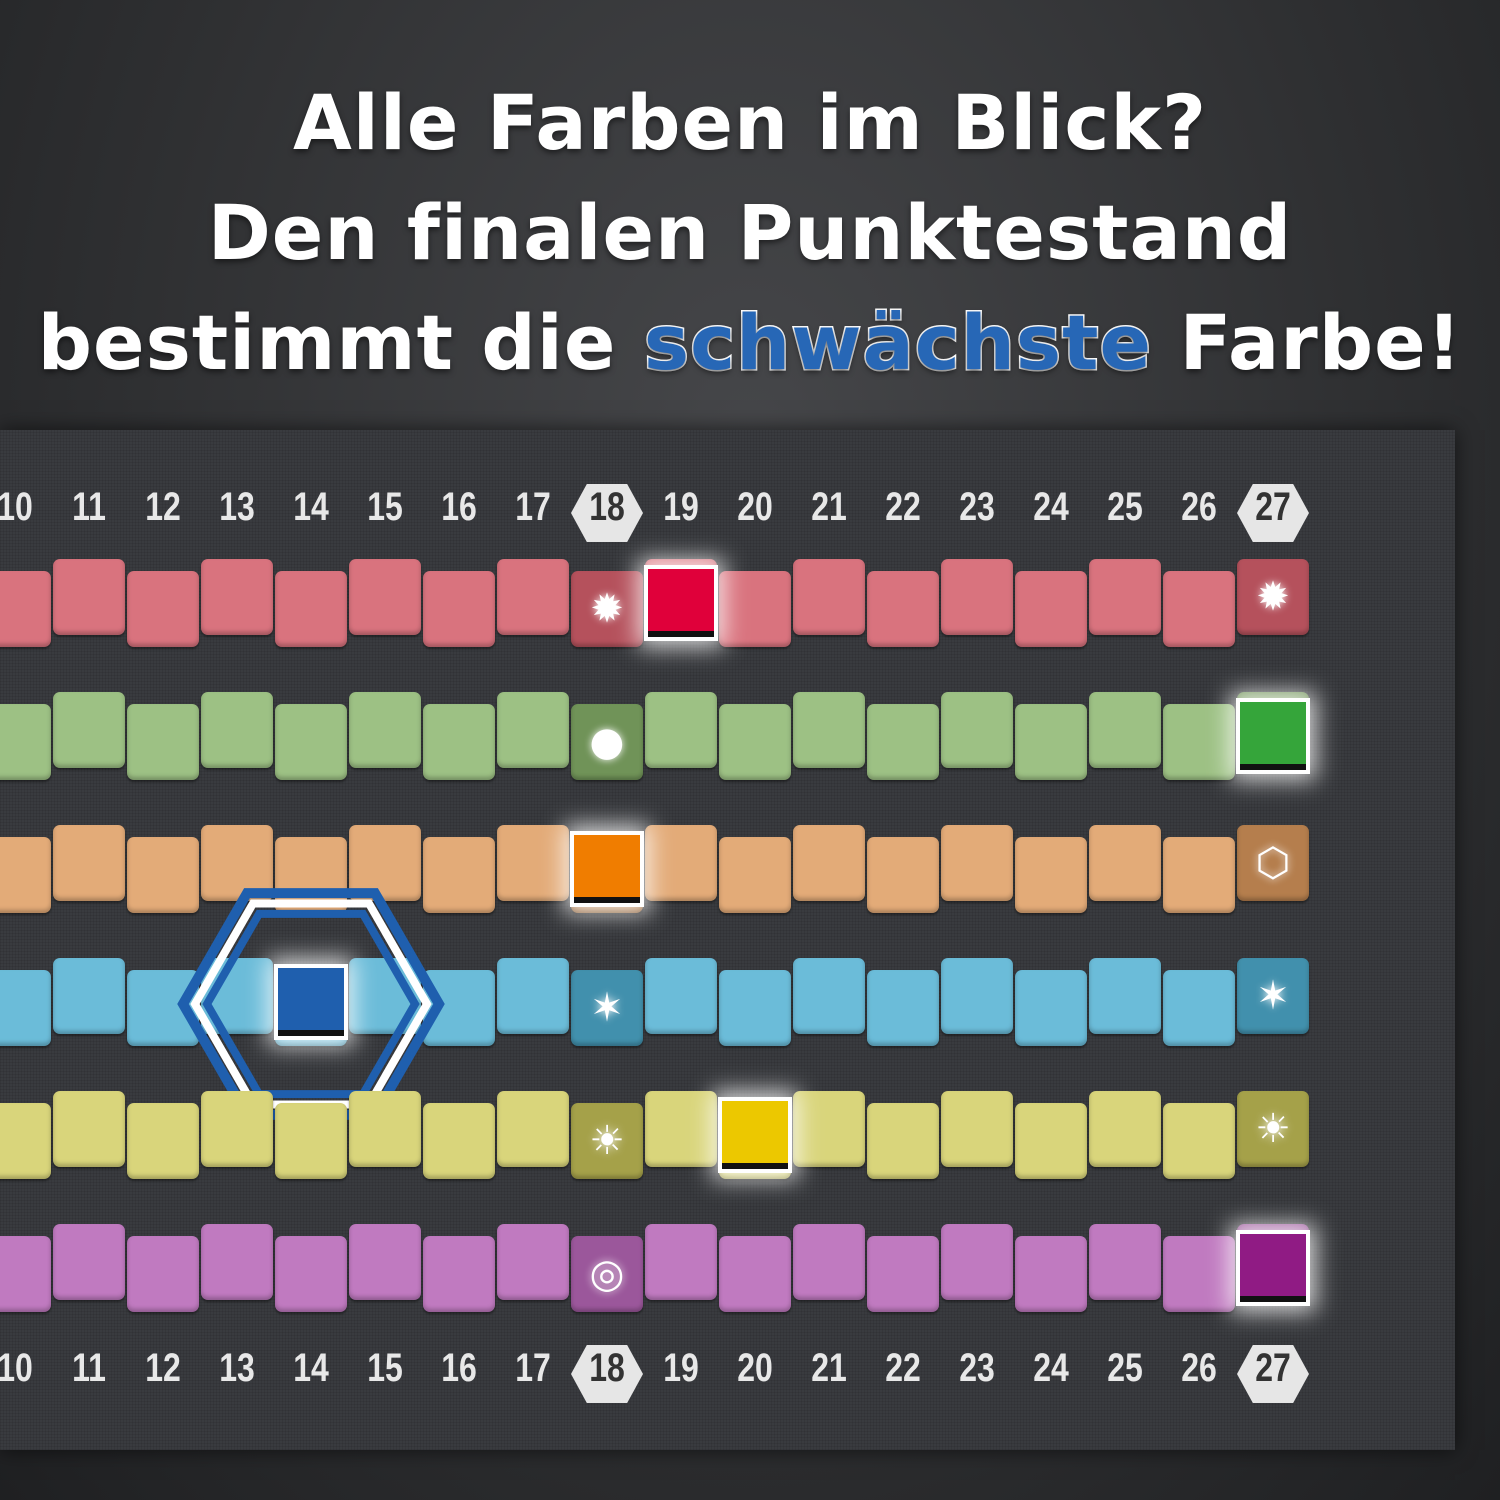  Describe the element at coordinates (327, 342) in the screenshot. I see `headline-text: bestimmt die` at that location.